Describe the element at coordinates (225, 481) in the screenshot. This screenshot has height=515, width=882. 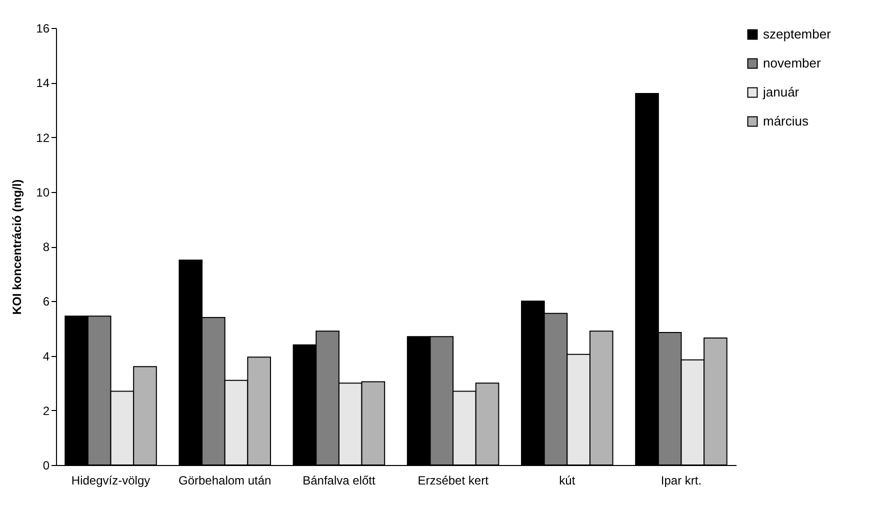
I see `x-tick-label: Görbehalom után` at that location.